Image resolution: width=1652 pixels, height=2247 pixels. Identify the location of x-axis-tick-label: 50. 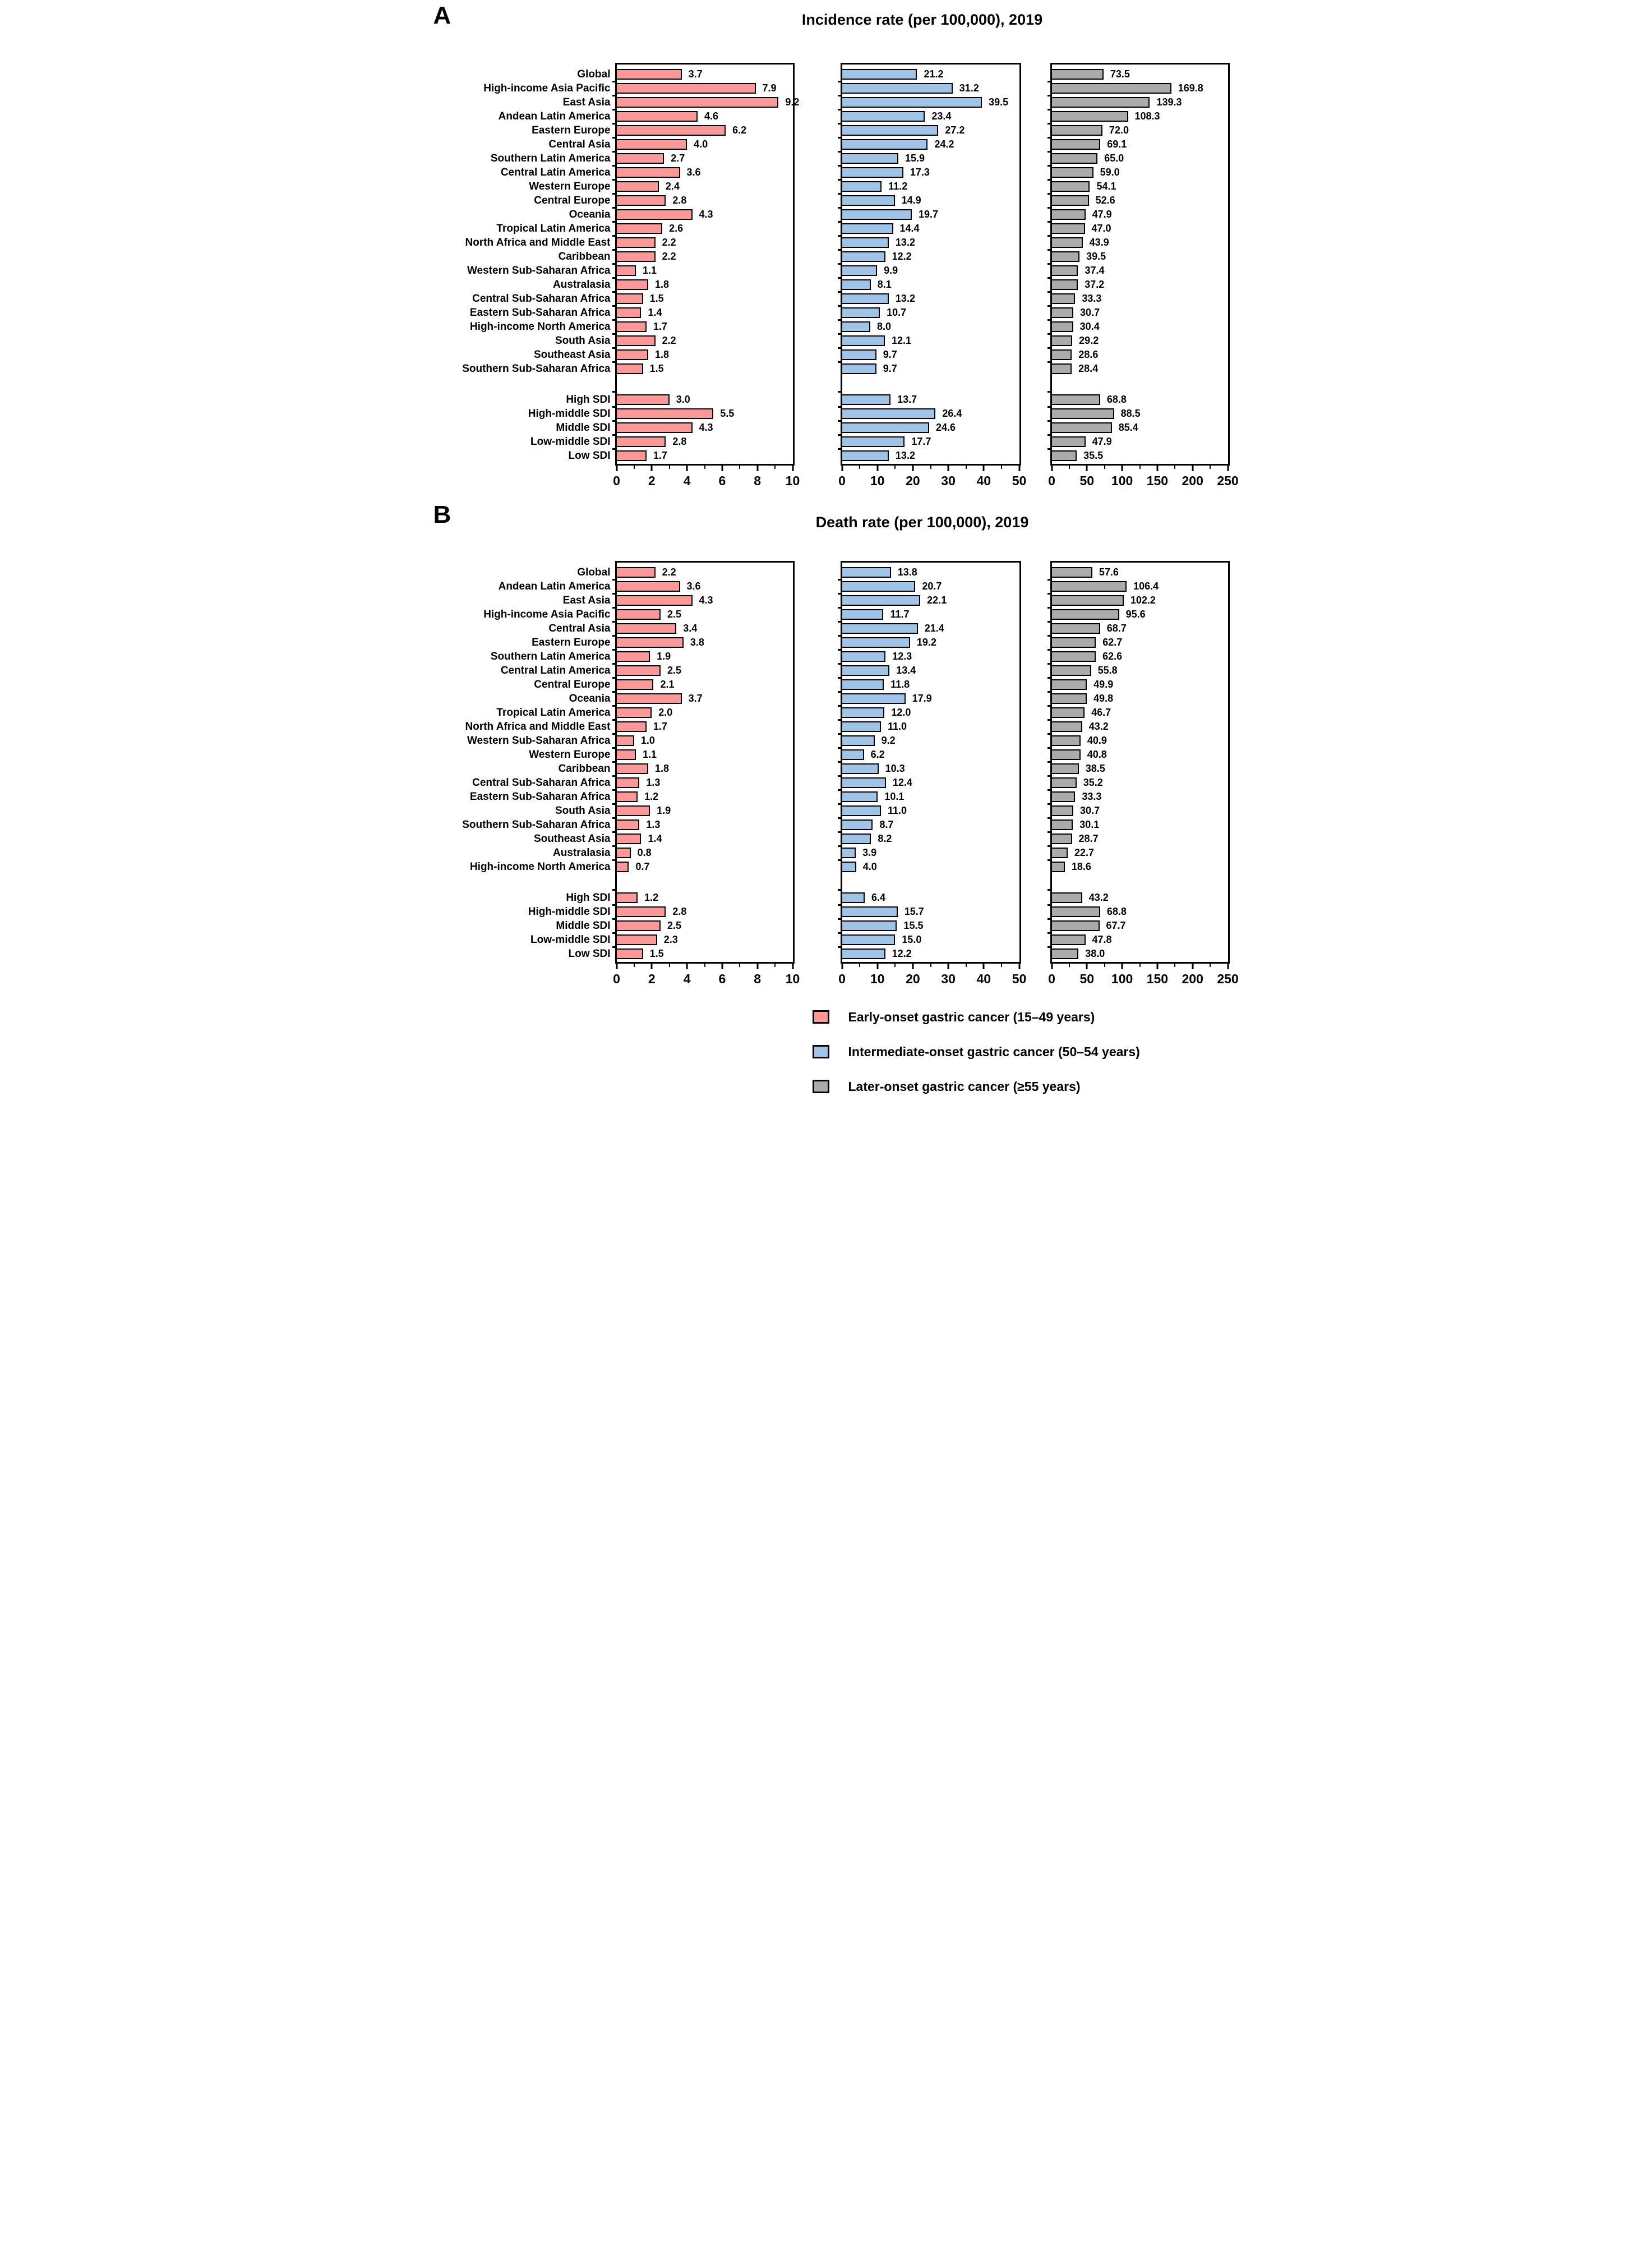
(1087, 480).